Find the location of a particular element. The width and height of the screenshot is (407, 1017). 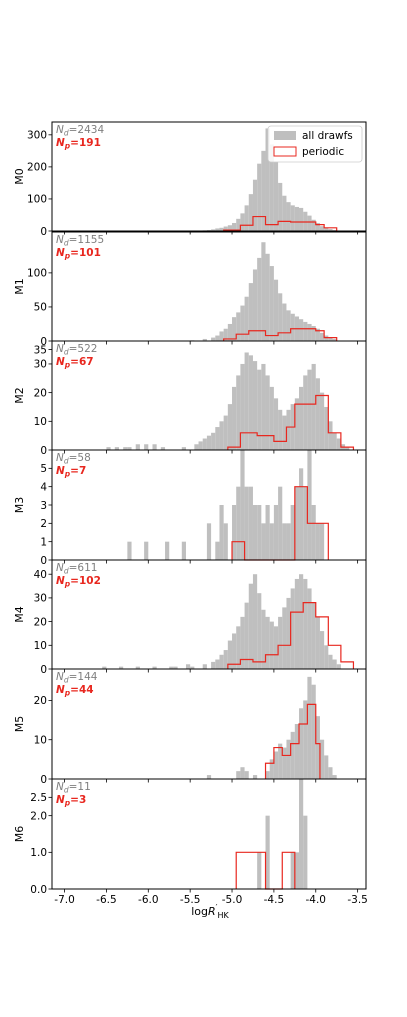

y-tick-label: 10 is located at coordinates (40, 422).